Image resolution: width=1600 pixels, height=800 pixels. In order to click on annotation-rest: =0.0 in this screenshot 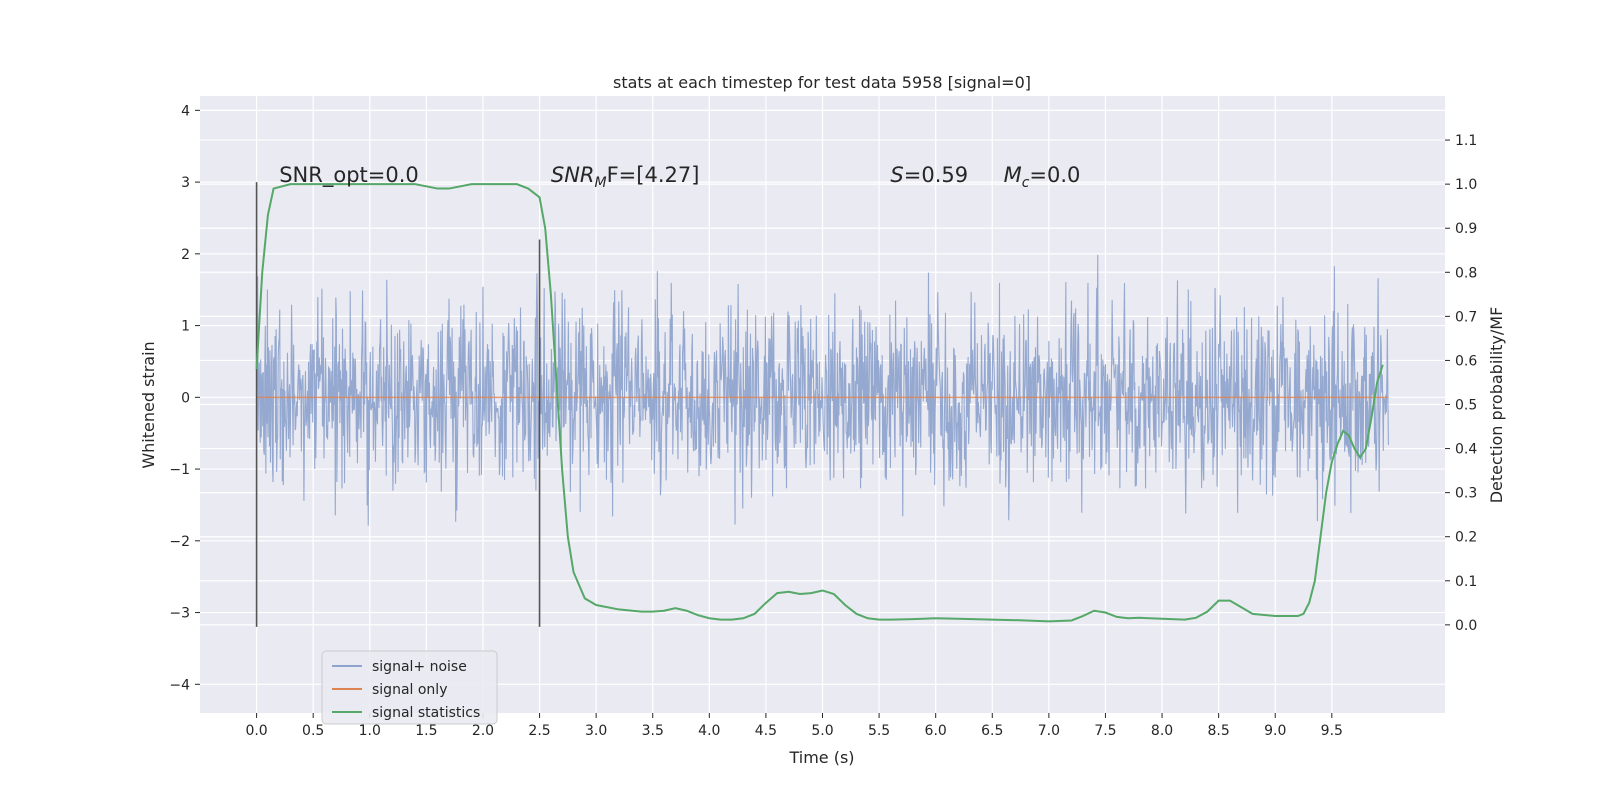, I will do `click(1054, 175)`.